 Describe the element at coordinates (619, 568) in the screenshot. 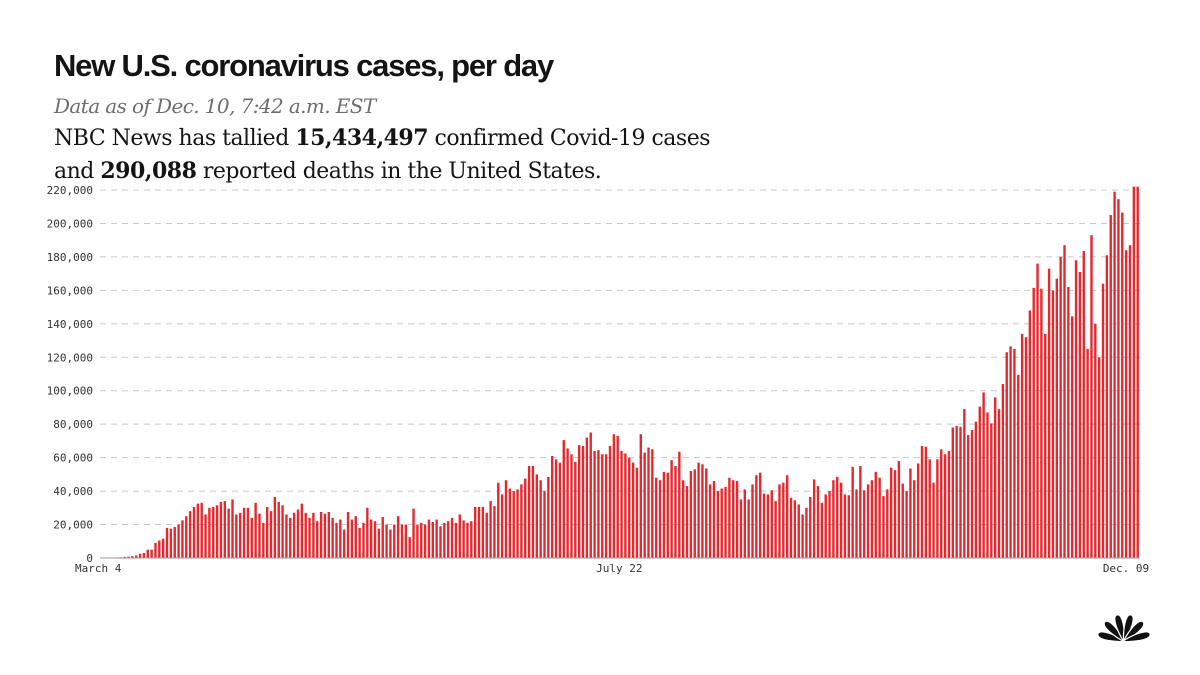

I see `x-tick-label: July 22` at that location.